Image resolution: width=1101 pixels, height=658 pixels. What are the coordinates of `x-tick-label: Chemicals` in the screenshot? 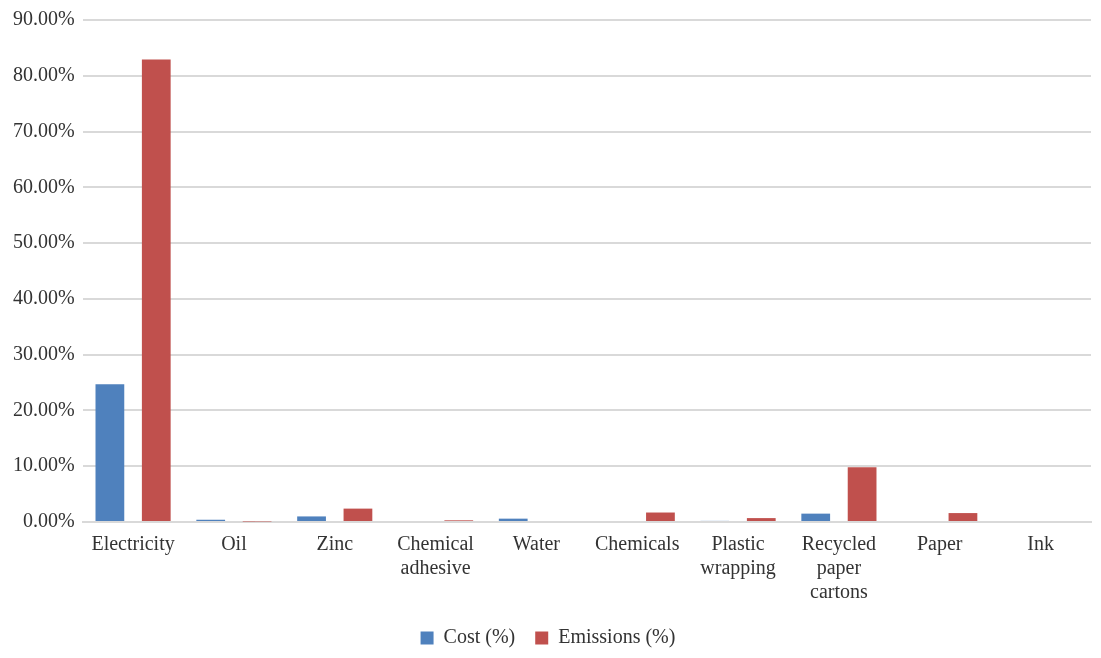 It's located at (637, 543).